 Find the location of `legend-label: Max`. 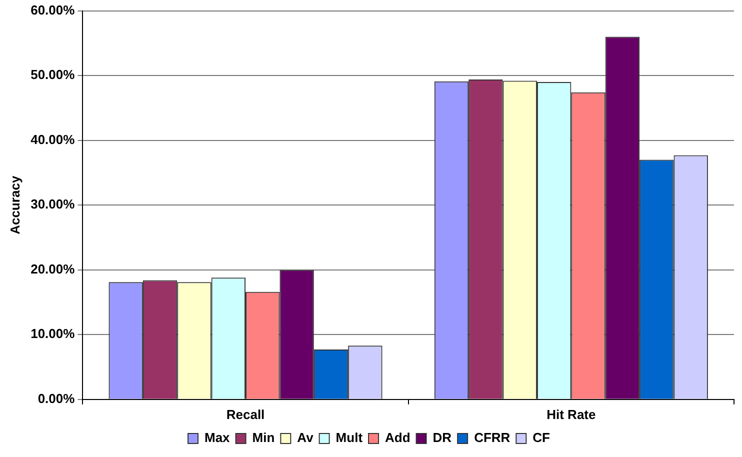

legend-label: Max is located at coordinates (217, 438).